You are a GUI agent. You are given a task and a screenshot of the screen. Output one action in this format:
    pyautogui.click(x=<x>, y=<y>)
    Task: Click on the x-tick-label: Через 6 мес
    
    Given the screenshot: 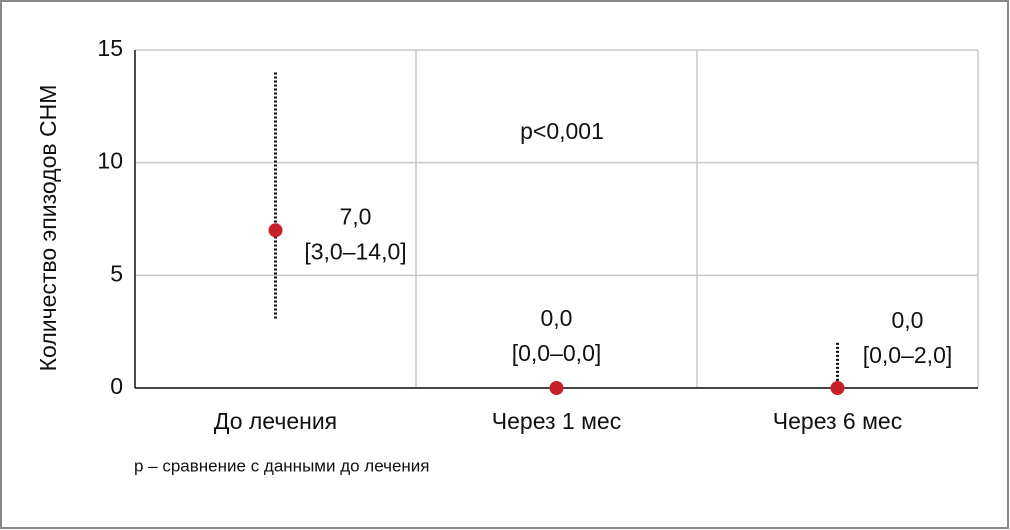 What is the action you would take?
    pyautogui.click(x=837, y=421)
    